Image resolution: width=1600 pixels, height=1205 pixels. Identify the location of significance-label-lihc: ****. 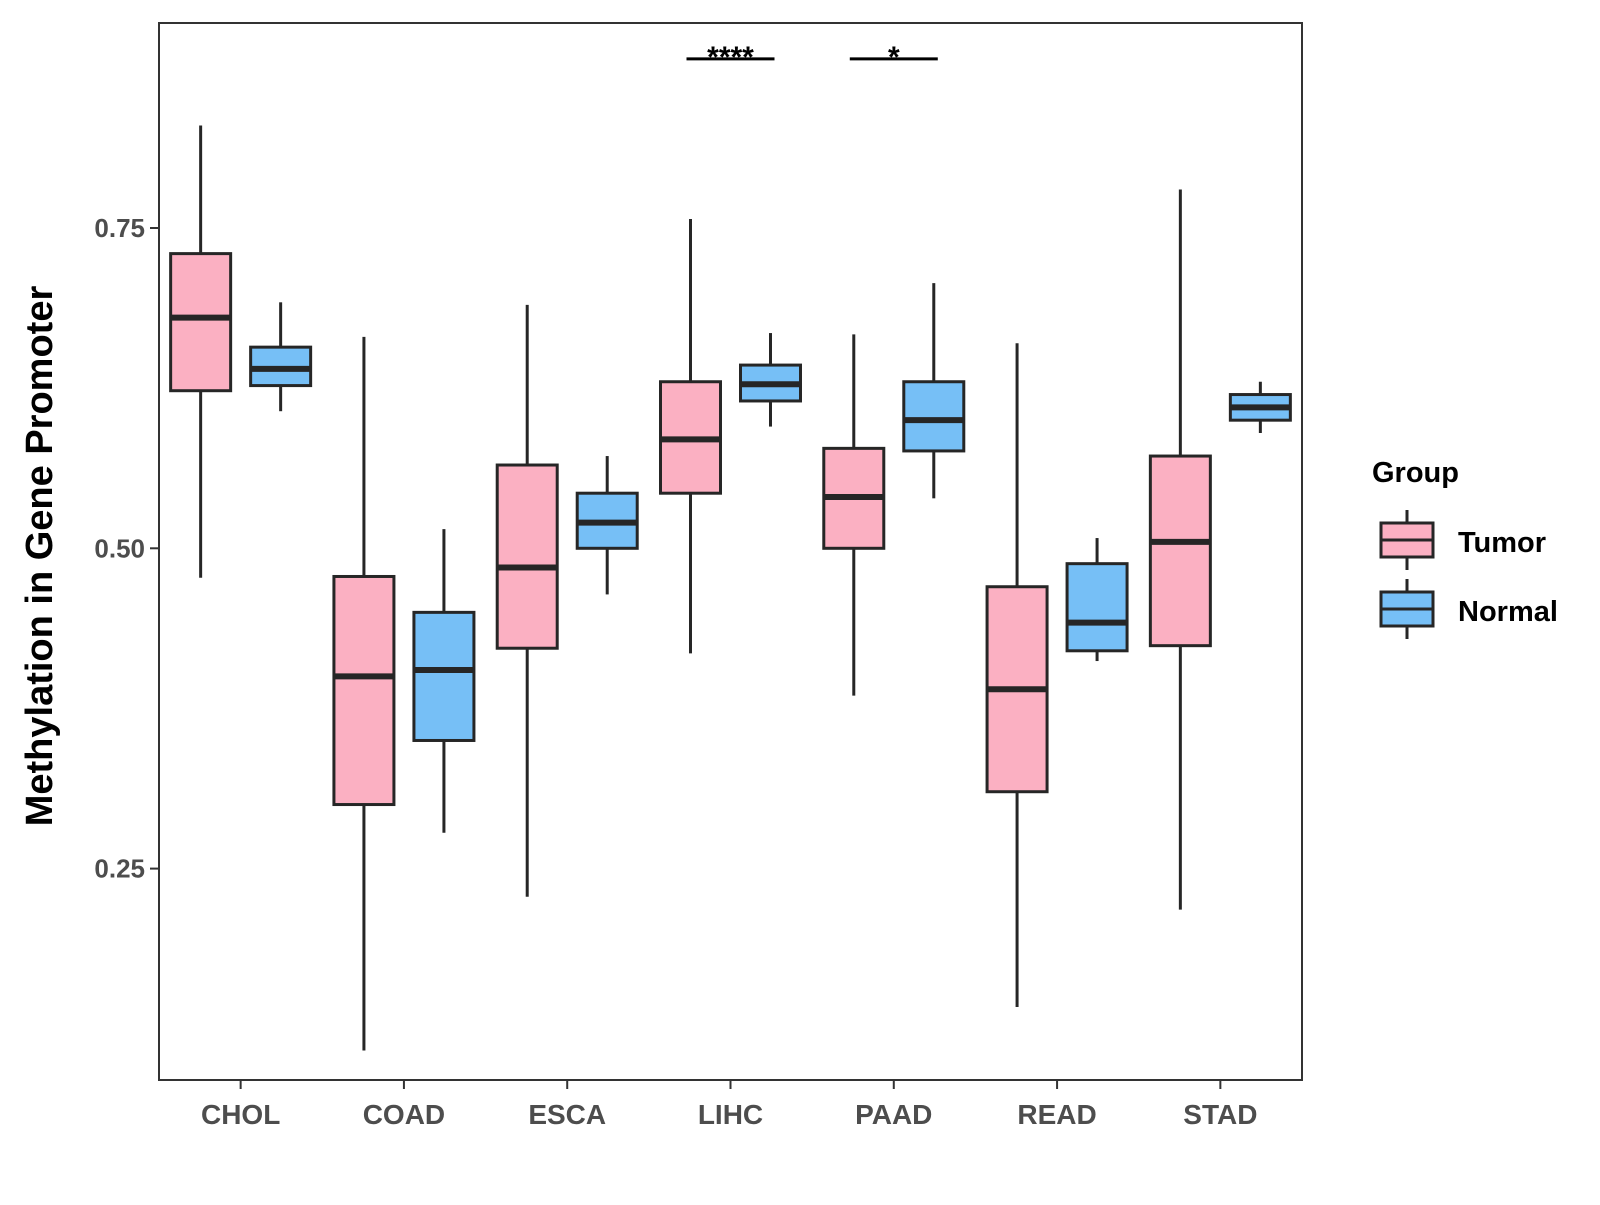
(730, 57).